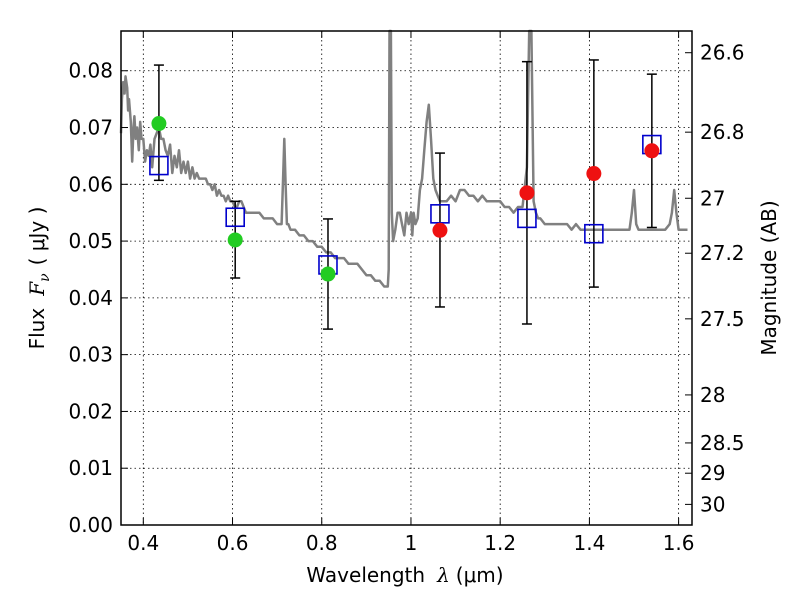 Image resolution: width=800 pixels, height=600 pixels. Describe the element at coordinates (712, 395) in the screenshot. I see `mag-tick-label: 28` at that location.